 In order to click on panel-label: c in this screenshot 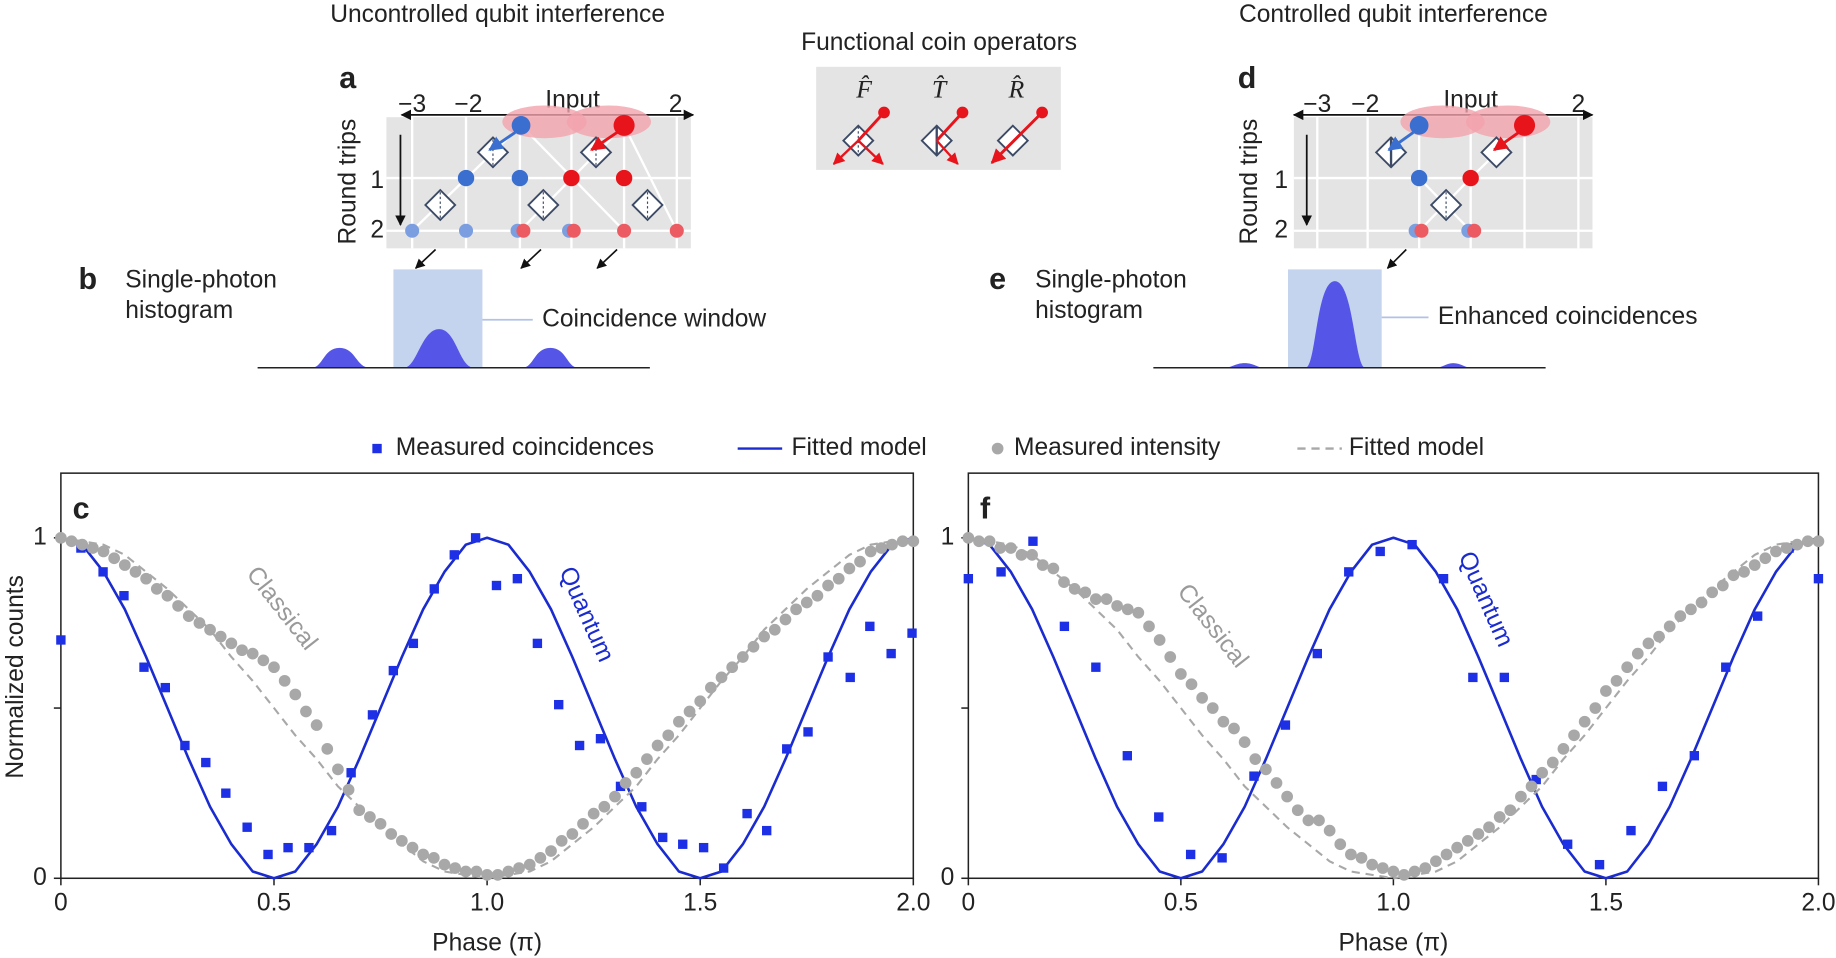, I will do `click(81, 509)`.